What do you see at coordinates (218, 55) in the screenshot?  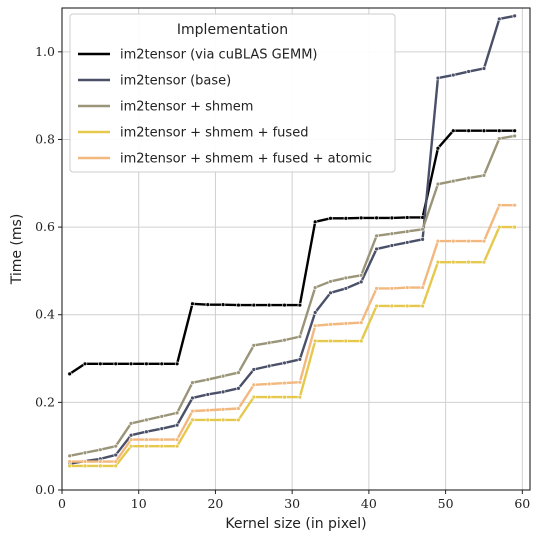 I see `legend-label: im2tensor (via cuBLAS GEMM)` at bounding box center [218, 55].